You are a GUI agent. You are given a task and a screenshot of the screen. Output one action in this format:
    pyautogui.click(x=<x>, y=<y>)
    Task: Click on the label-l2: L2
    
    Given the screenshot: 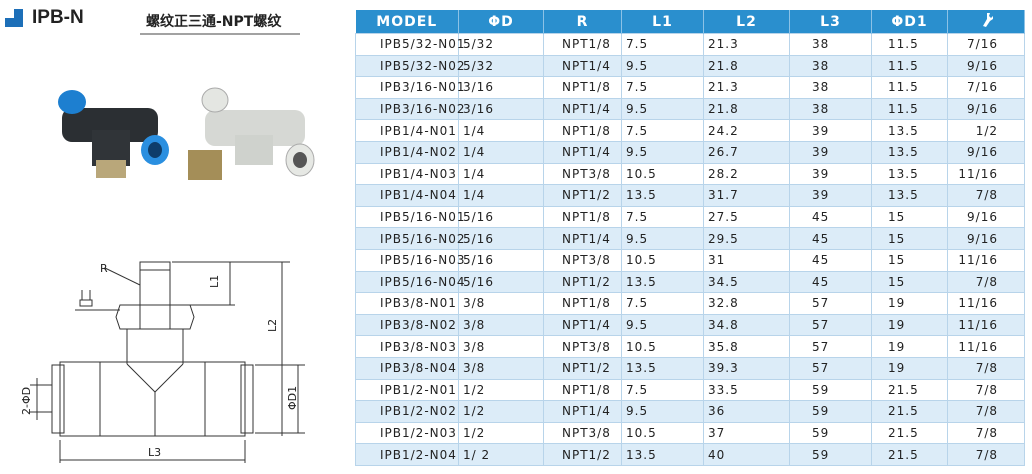 What is the action you would take?
    pyautogui.click(x=272, y=325)
    